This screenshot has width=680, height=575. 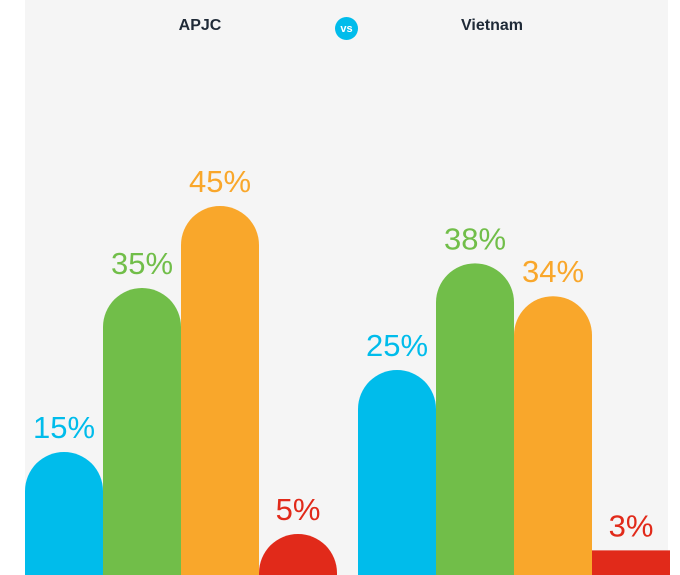 What do you see at coordinates (397, 345) in the screenshot?
I see `data-label-vietnam-1: 25%` at bounding box center [397, 345].